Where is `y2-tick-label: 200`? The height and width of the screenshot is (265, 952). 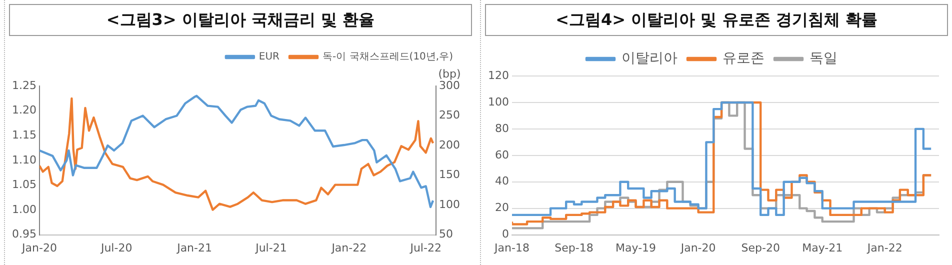 y2-tick-label: 200 is located at coordinates (449, 145).